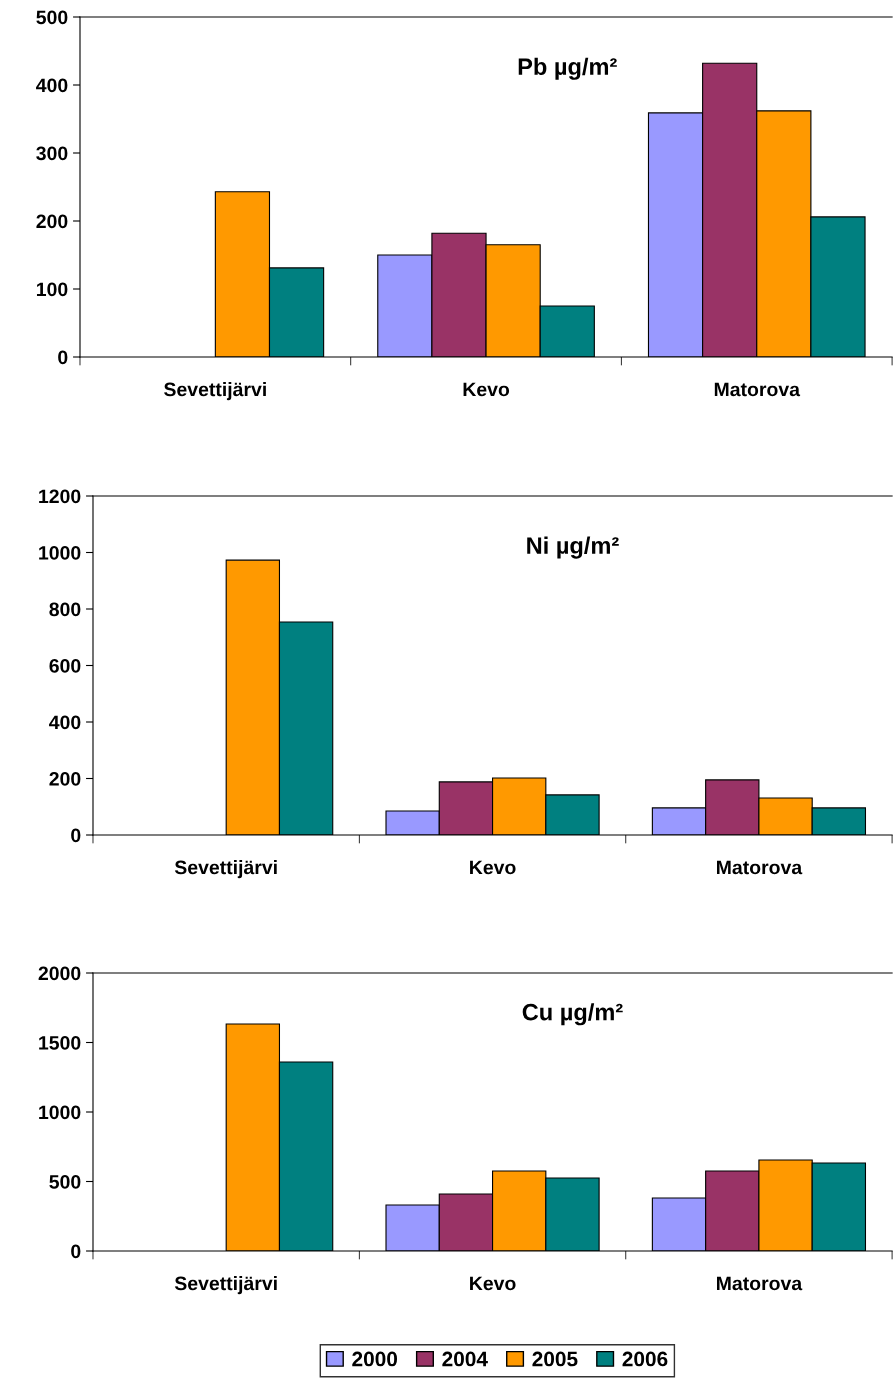 This screenshot has width=893, height=1381. Describe the element at coordinates (573, 547) in the screenshot. I see `text: Ni µg/m²` at that location.